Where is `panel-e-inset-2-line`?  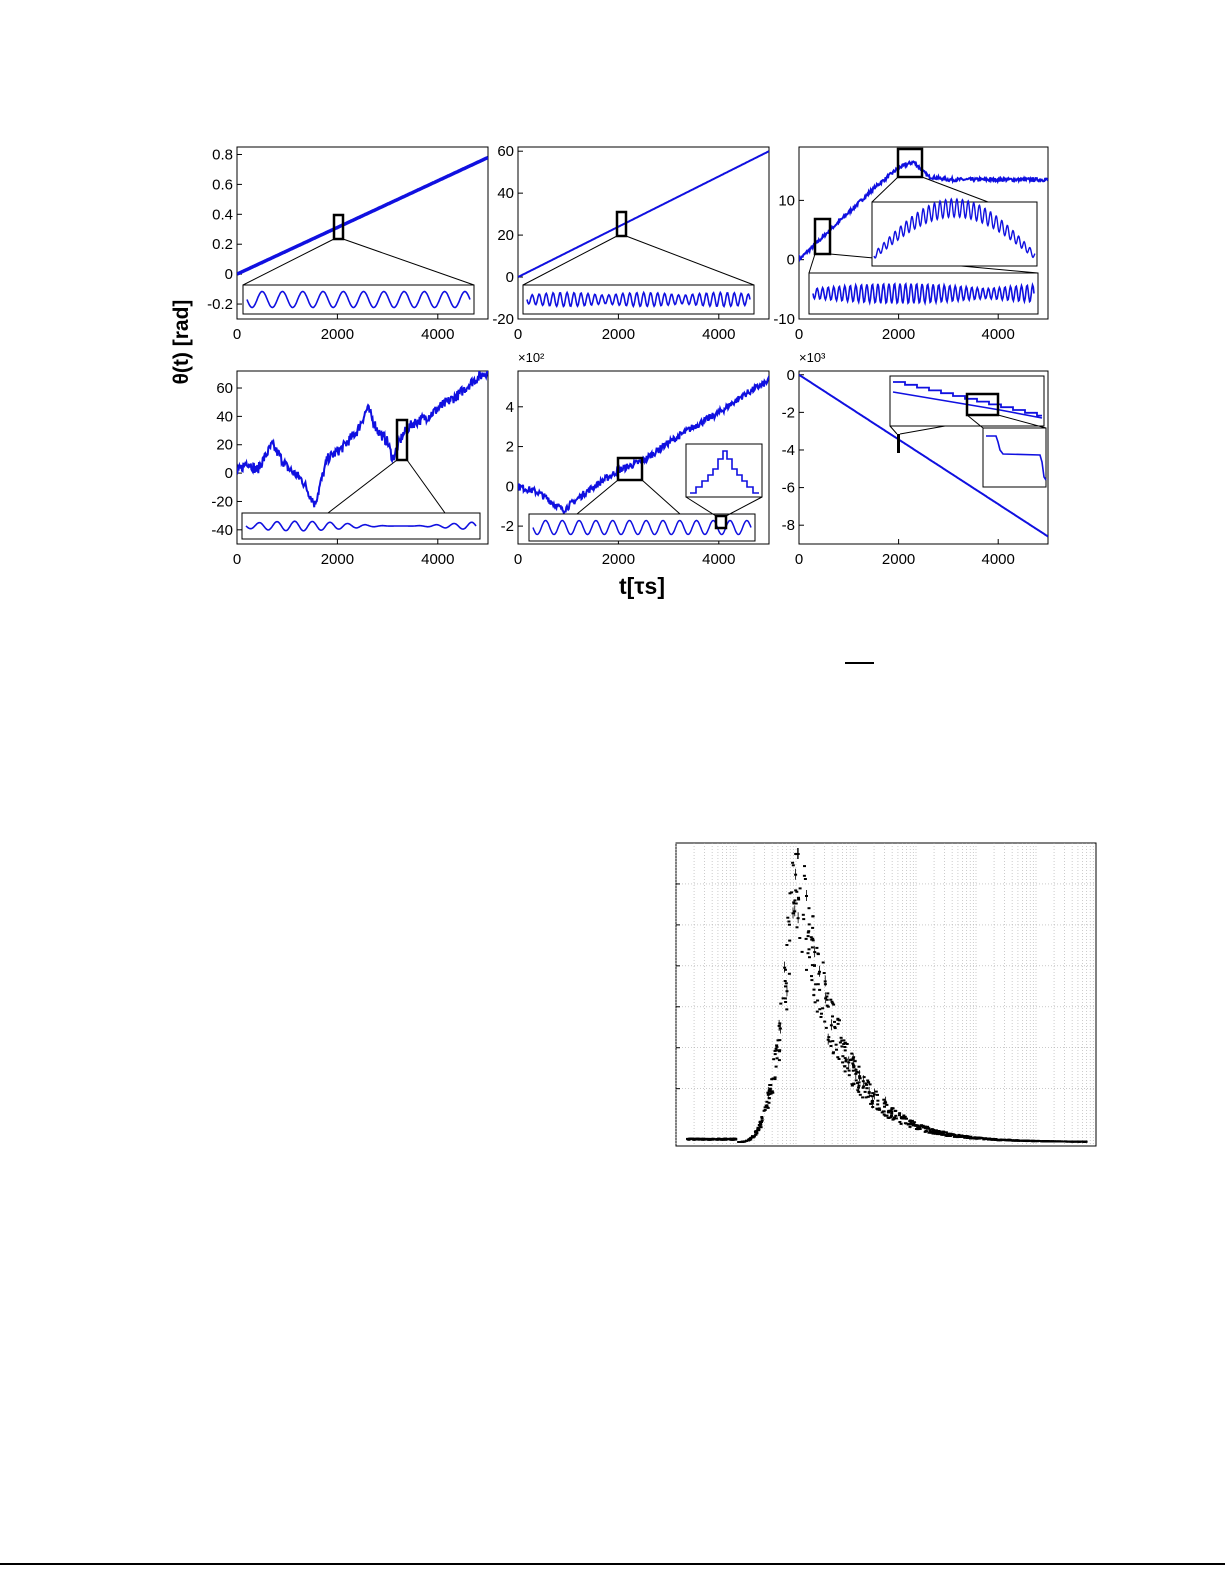 panel-e-inset-2-line is located at coordinates (724, 472).